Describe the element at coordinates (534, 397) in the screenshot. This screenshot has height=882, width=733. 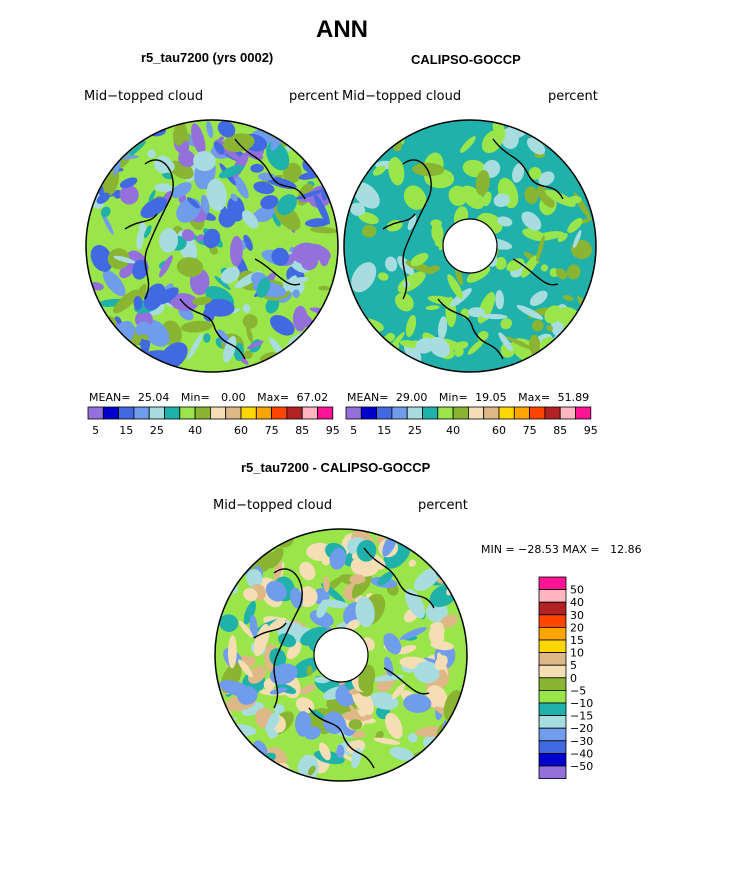
I see `right-max-label: Max=` at that location.